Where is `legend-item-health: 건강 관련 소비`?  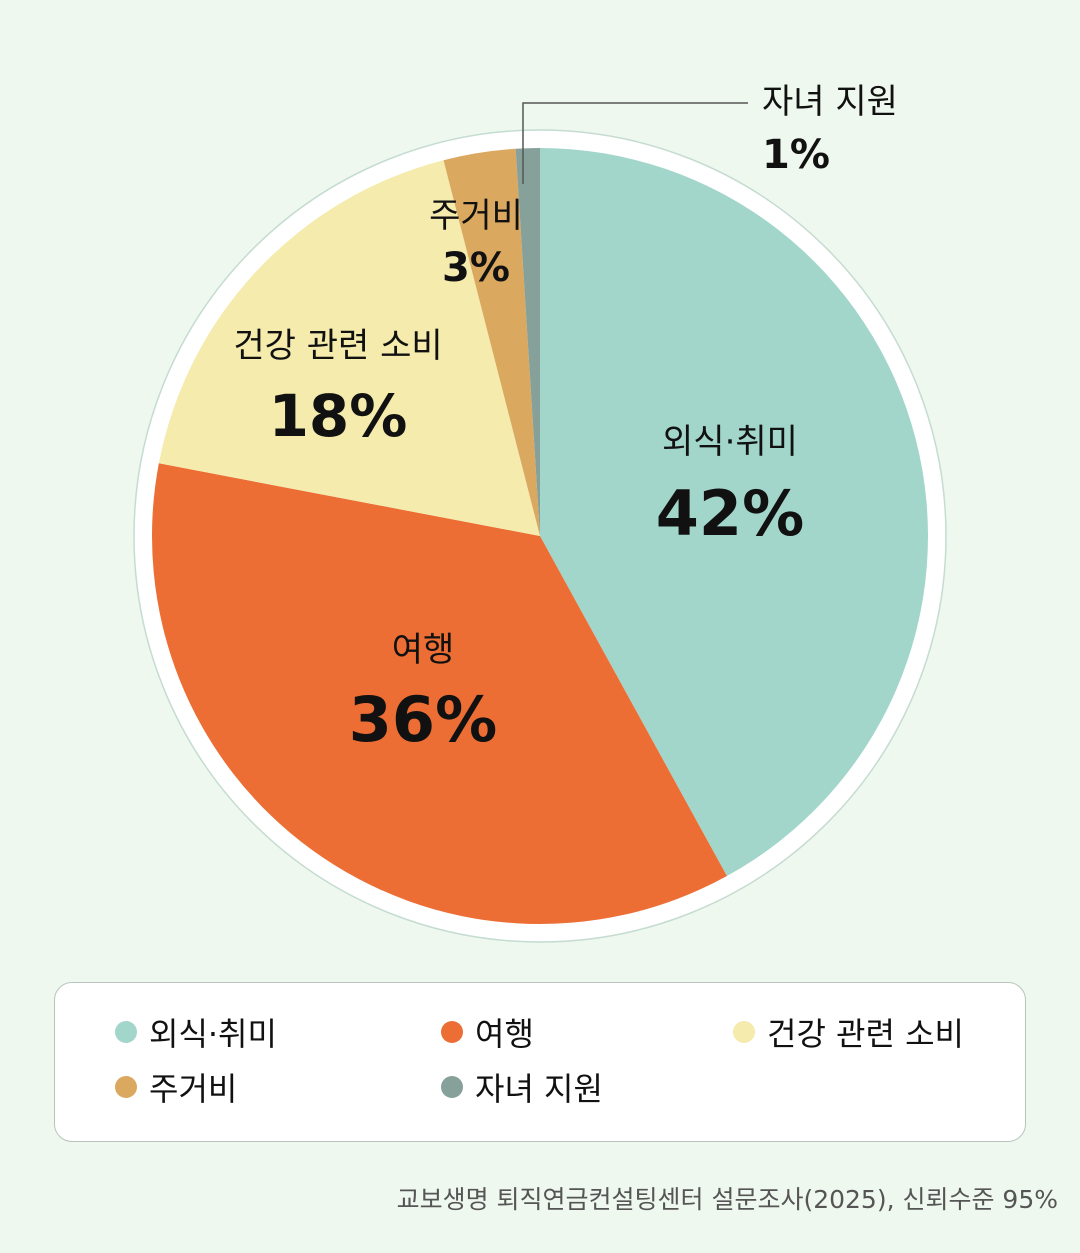
legend-item-health: 건강 관련 소비 is located at coordinates (848, 1032).